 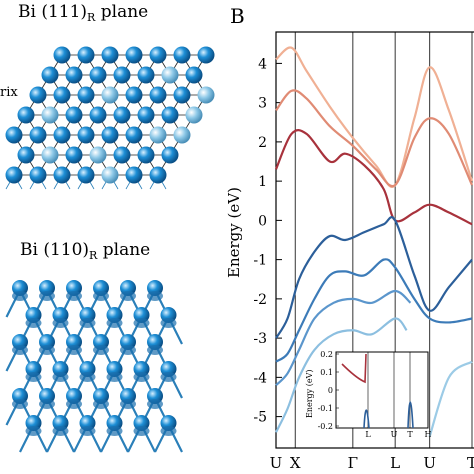 I want to click on x-tick-label: Γ, so click(x=353, y=463).